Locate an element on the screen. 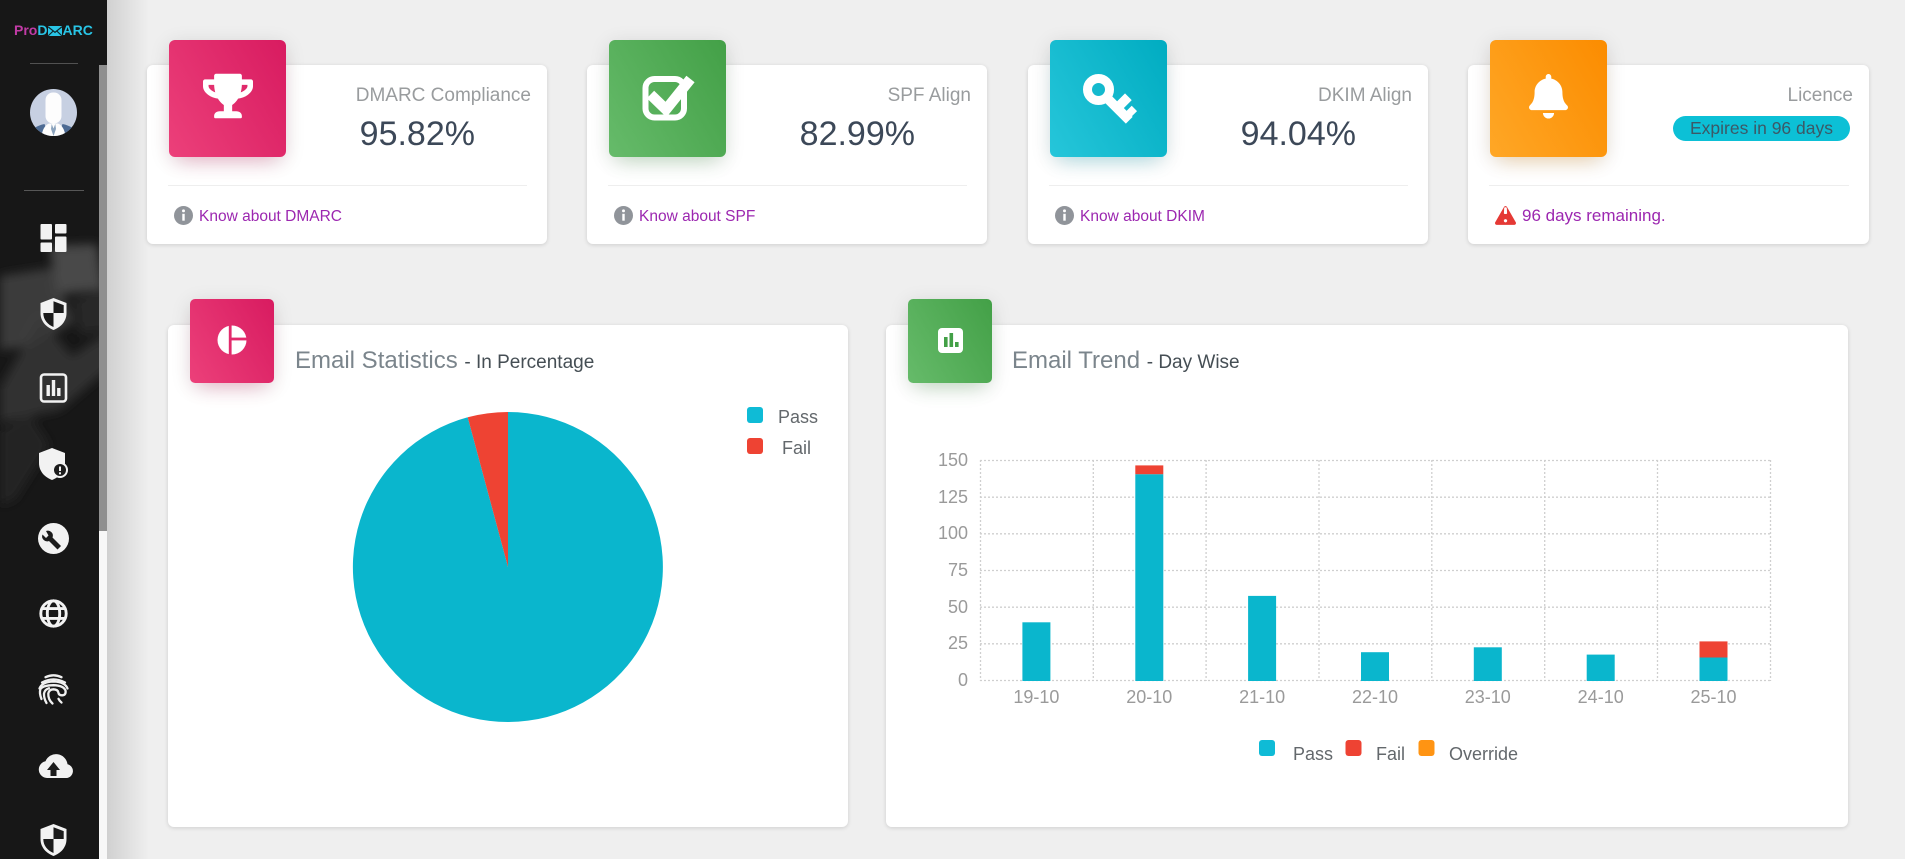 This screenshot has height=859, width=1905. svg-text: 25 is located at coordinates (958, 643).